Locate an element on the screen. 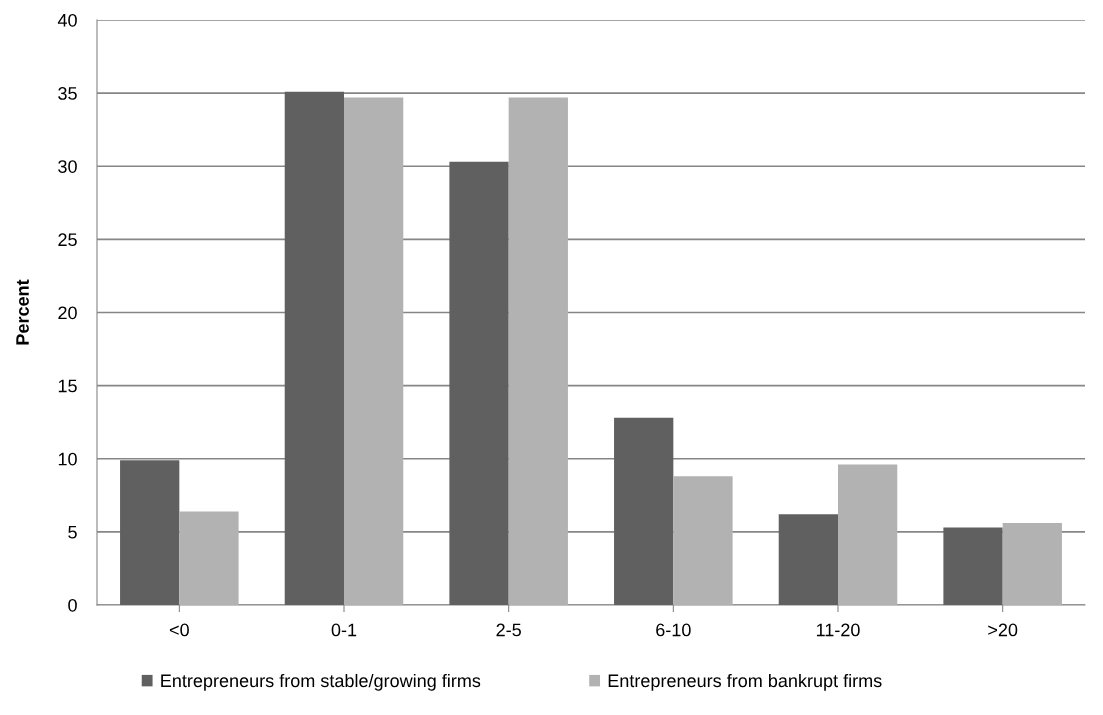  x-tick-label: 2-5 is located at coordinates (508, 630).